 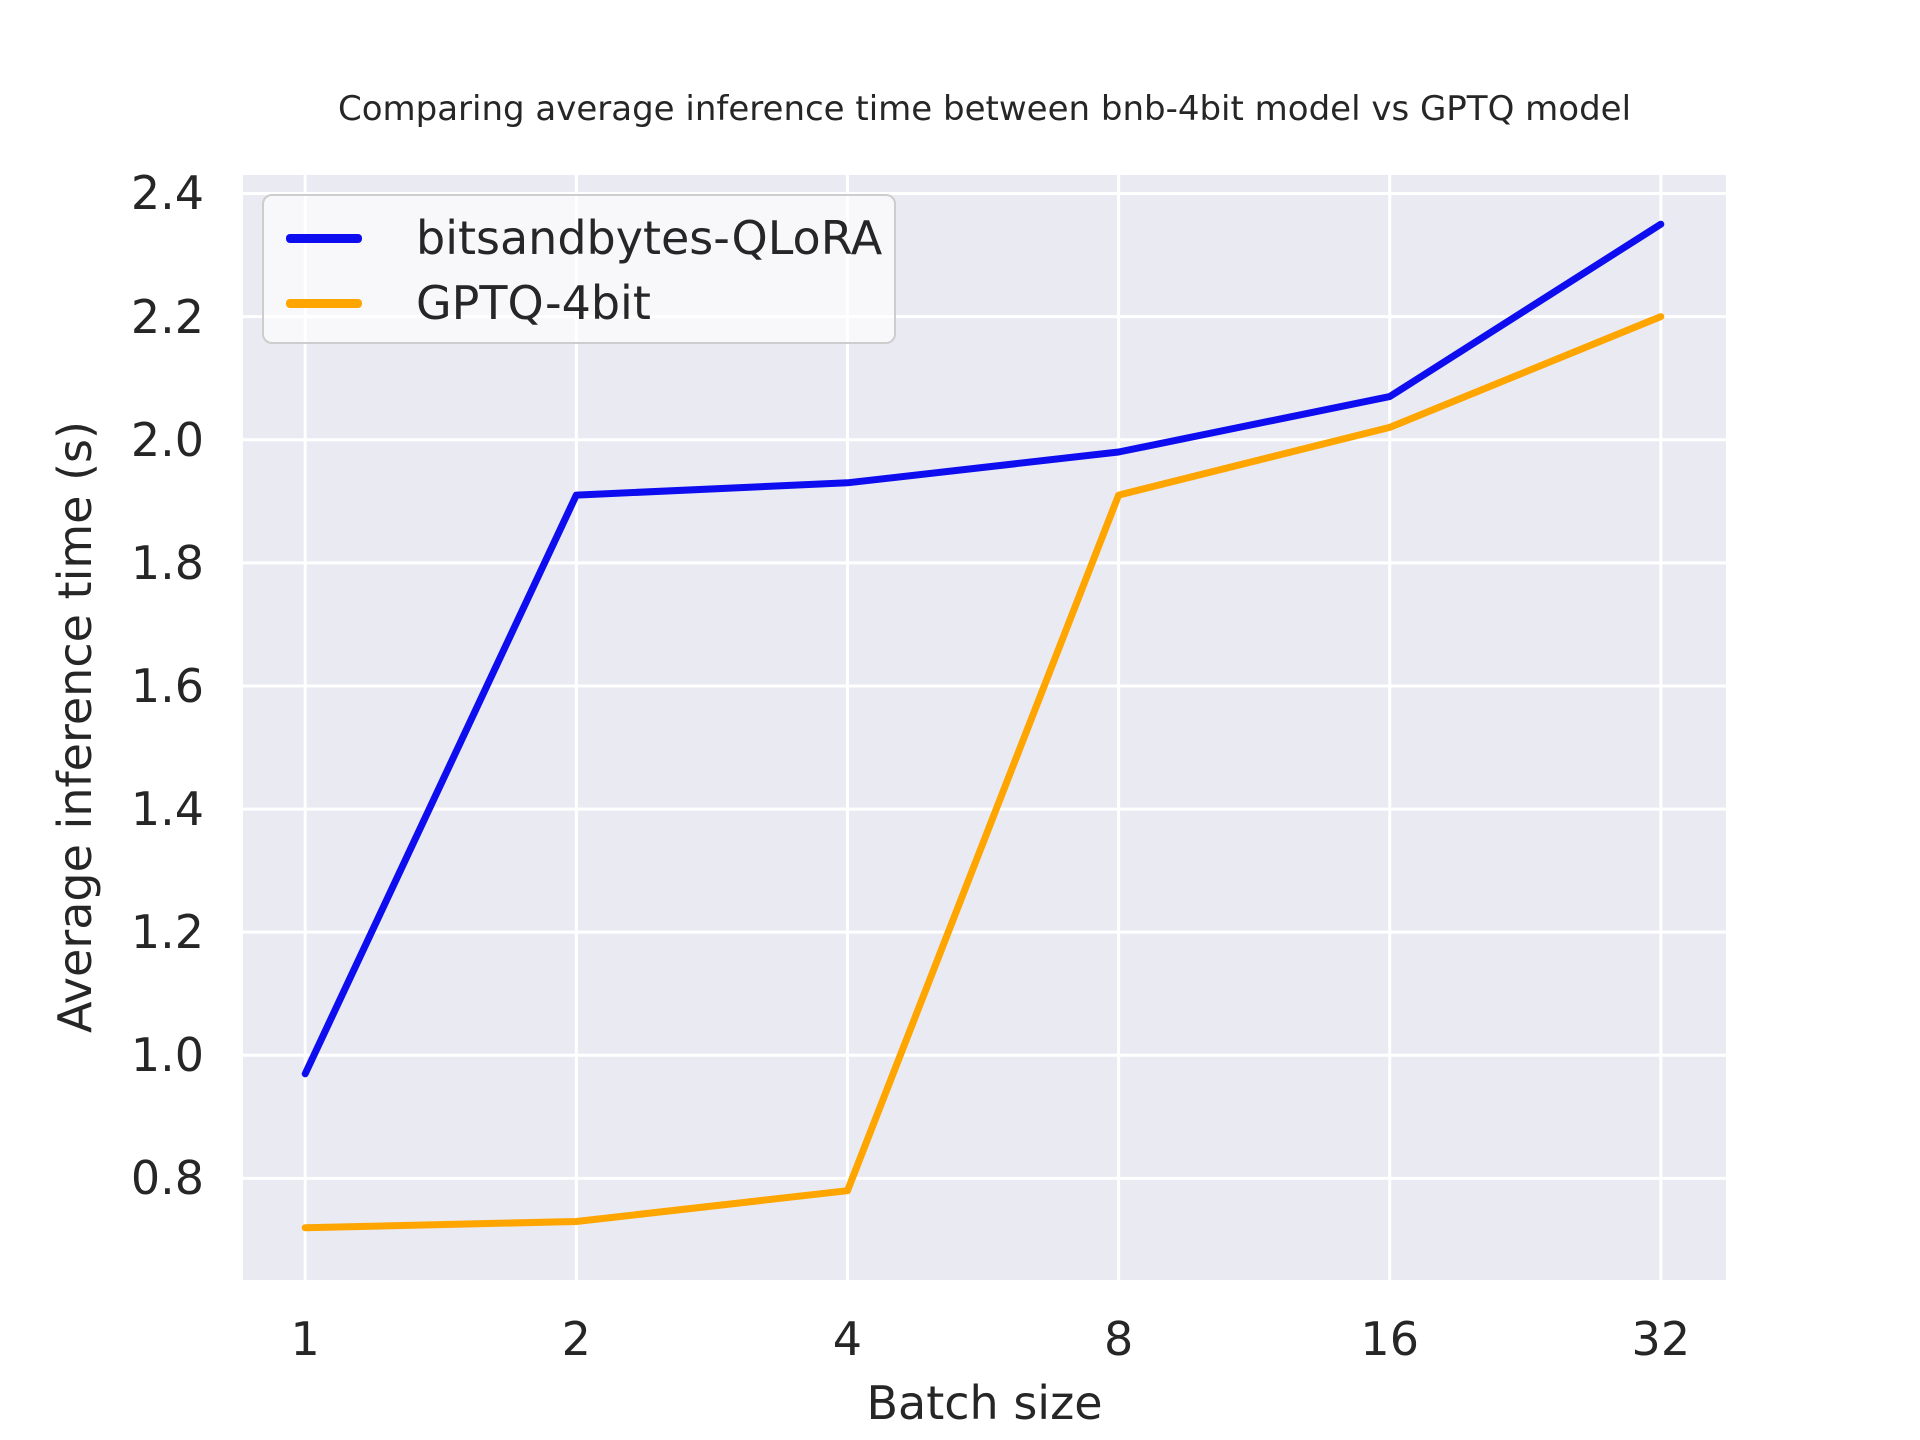 I want to click on legend-item-gptq: GPTQ-4bit, so click(x=590, y=303).